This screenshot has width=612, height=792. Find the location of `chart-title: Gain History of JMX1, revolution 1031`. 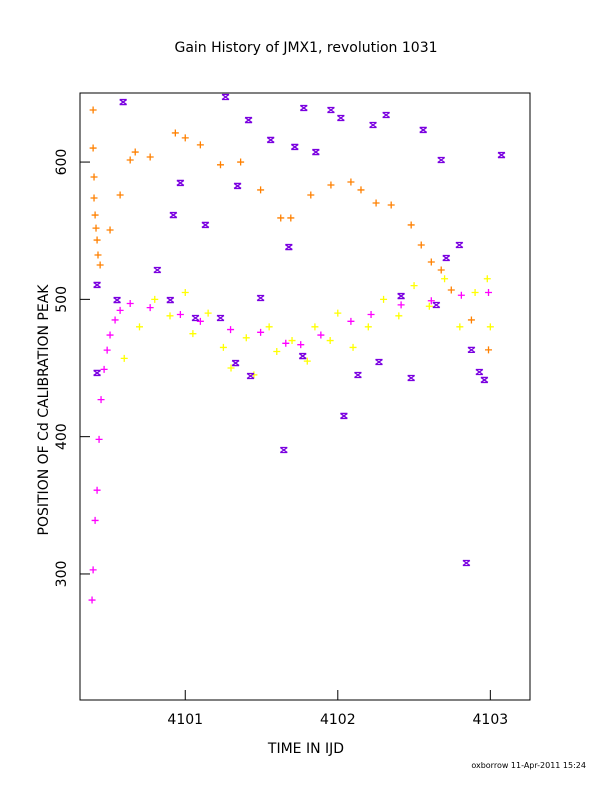

chart-title: Gain History of JMX1, revolution 1031 is located at coordinates (305, 48).